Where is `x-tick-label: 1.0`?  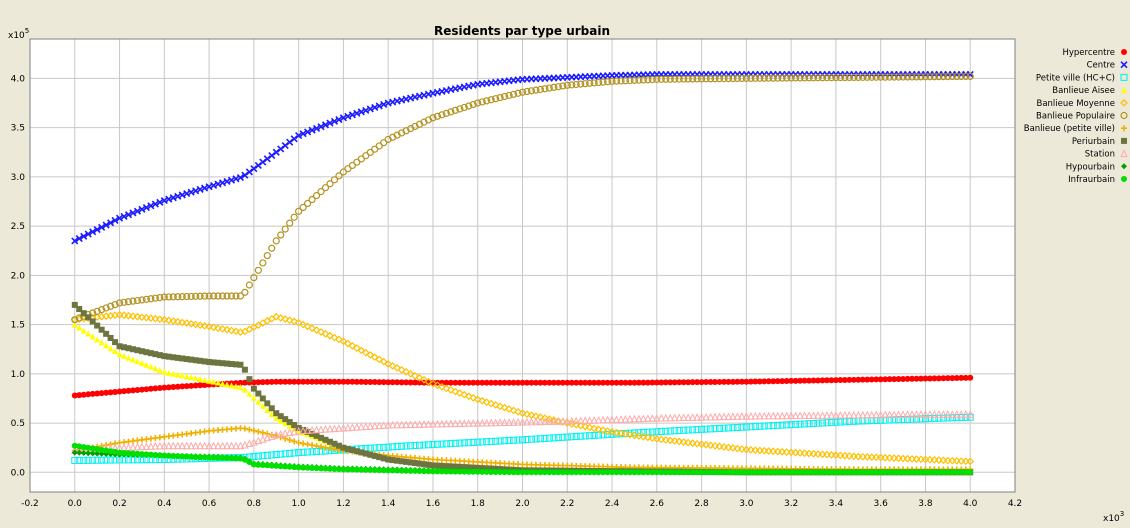
x-tick-label: 1.0 is located at coordinates (298, 504).